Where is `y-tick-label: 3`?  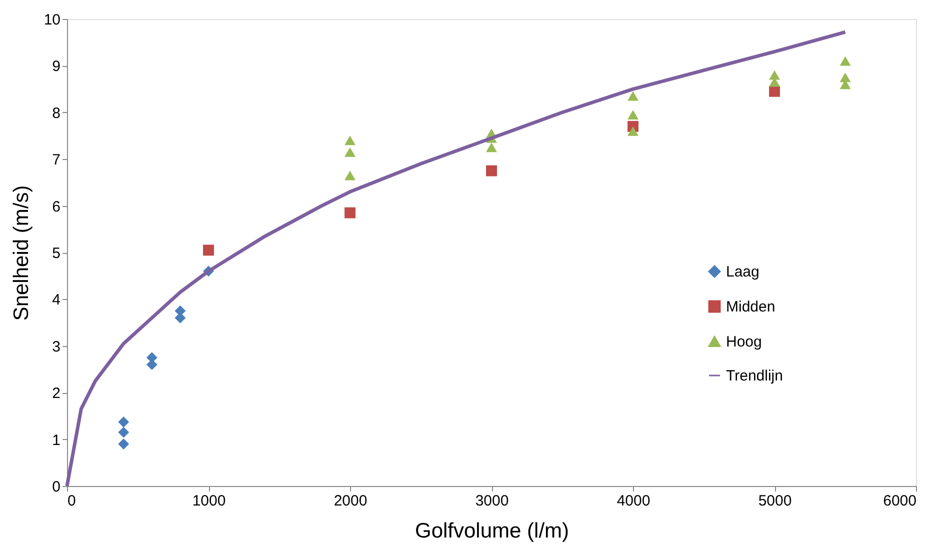 y-tick-label: 3 is located at coordinates (56, 347).